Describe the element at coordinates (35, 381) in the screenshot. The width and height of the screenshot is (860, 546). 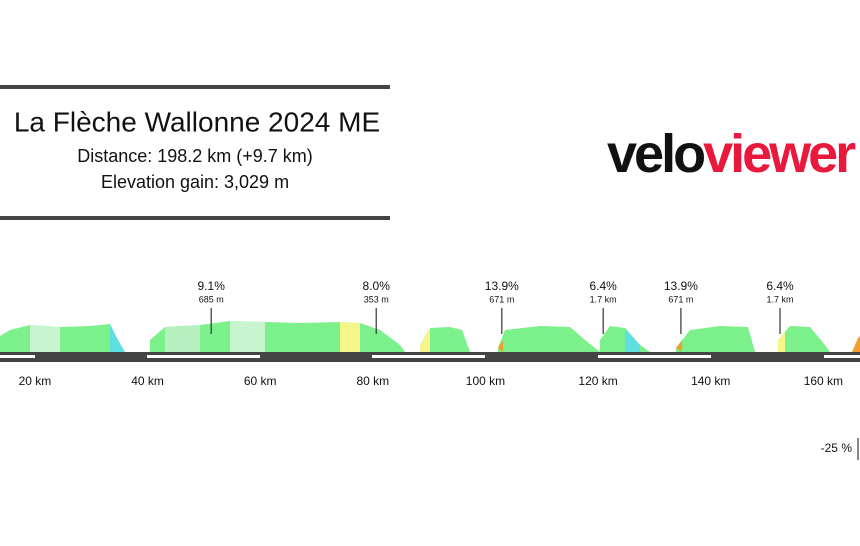
I see `x-tick-label: 20 km` at that location.